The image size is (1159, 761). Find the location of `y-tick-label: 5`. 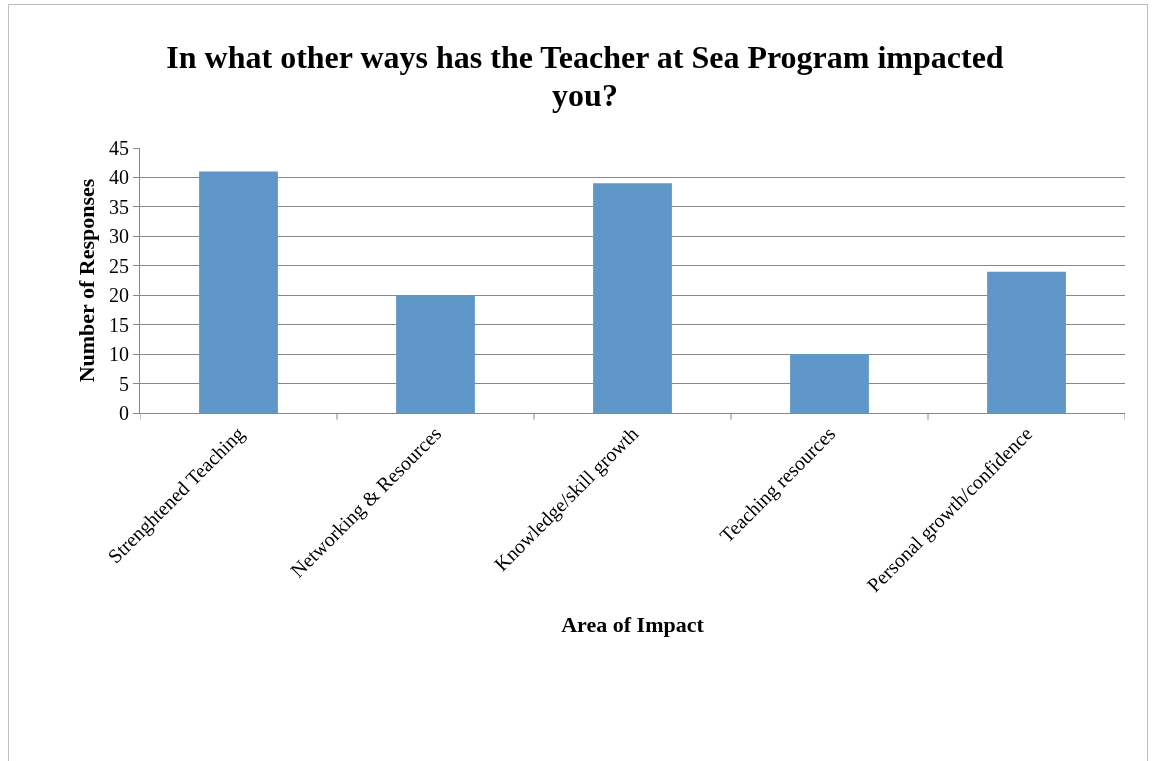

y-tick-label: 5 is located at coordinates (124, 383).